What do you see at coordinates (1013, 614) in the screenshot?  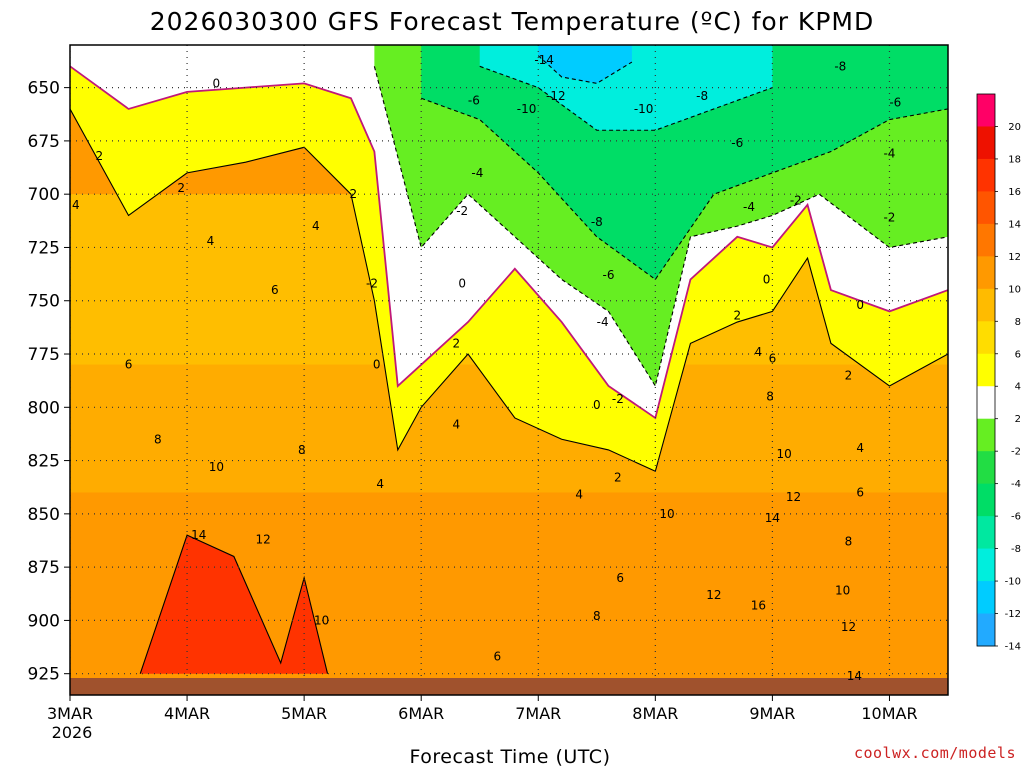 I see `colorbar-label: -12` at bounding box center [1013, 614].